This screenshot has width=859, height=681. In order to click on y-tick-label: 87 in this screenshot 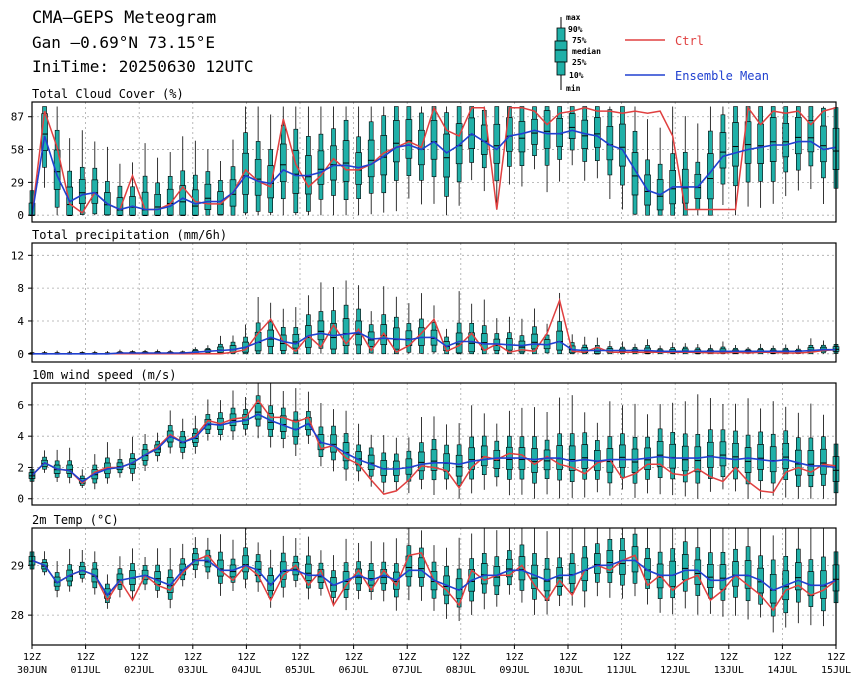, I will do `click(17, 117)`.